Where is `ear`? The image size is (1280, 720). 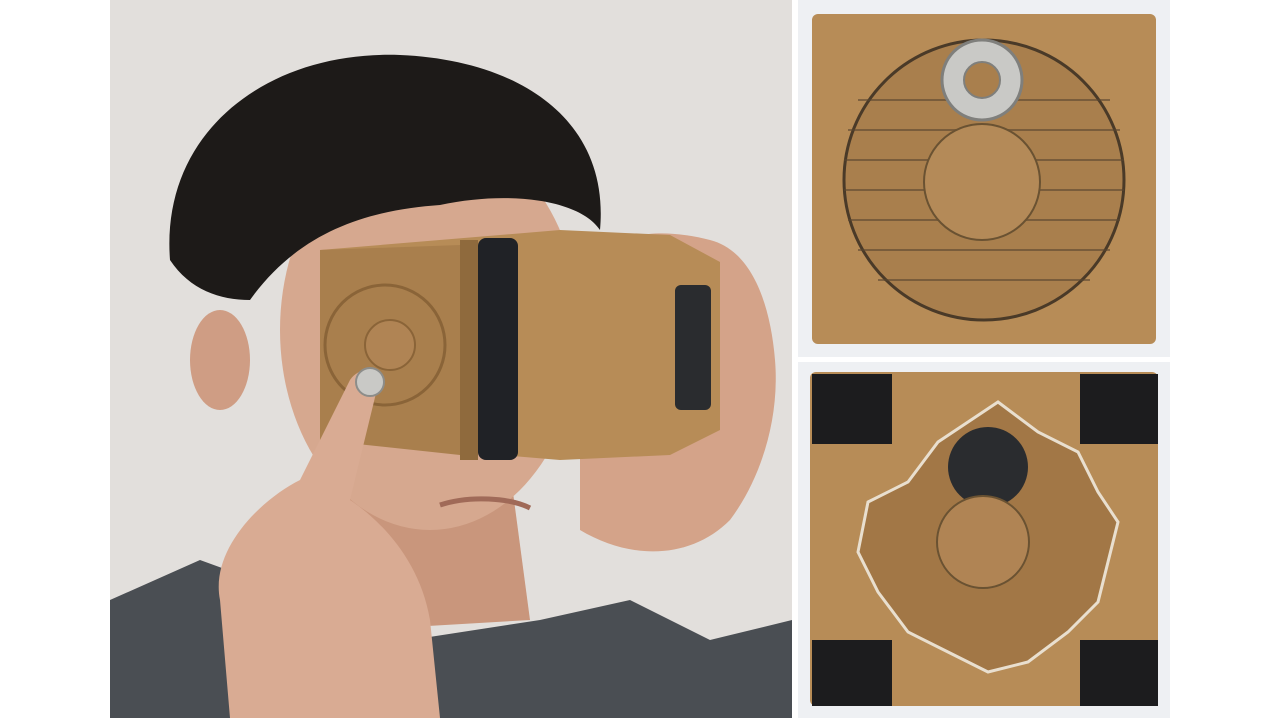
ear is located at coordinates (220, 360).